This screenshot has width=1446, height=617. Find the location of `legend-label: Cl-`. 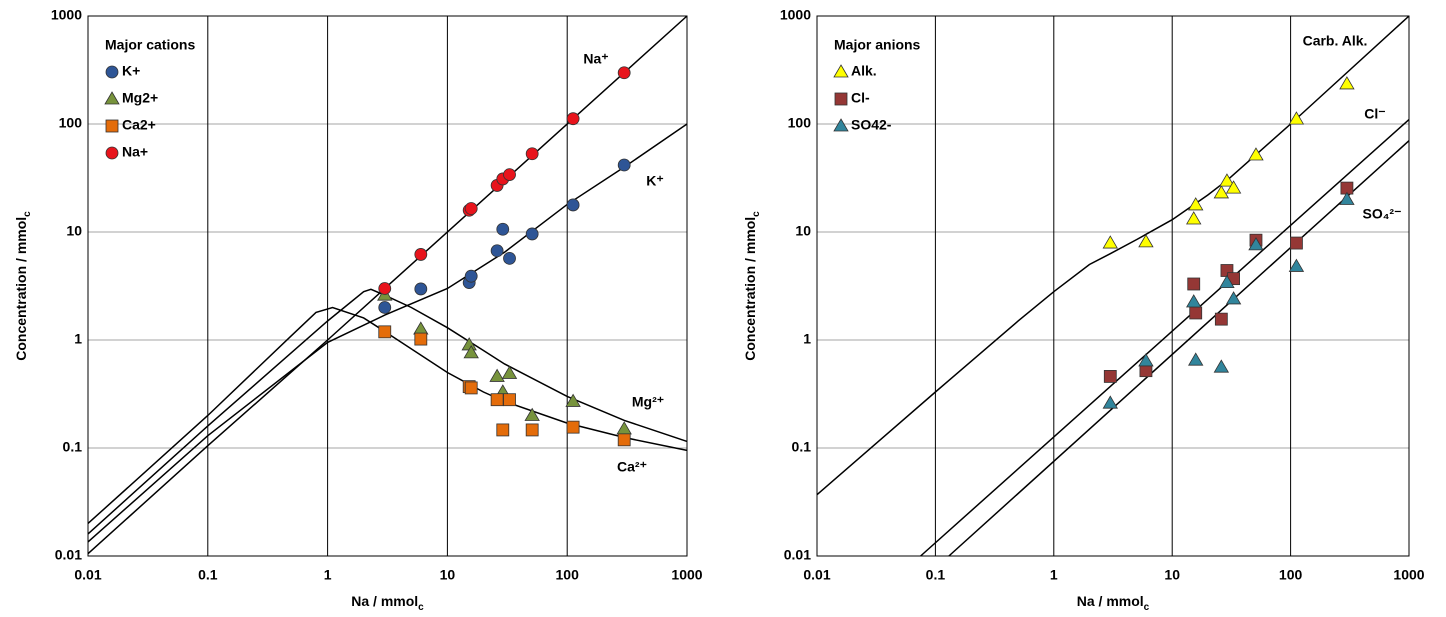

legend-label: Cl- is located at coordinates (860, 98).